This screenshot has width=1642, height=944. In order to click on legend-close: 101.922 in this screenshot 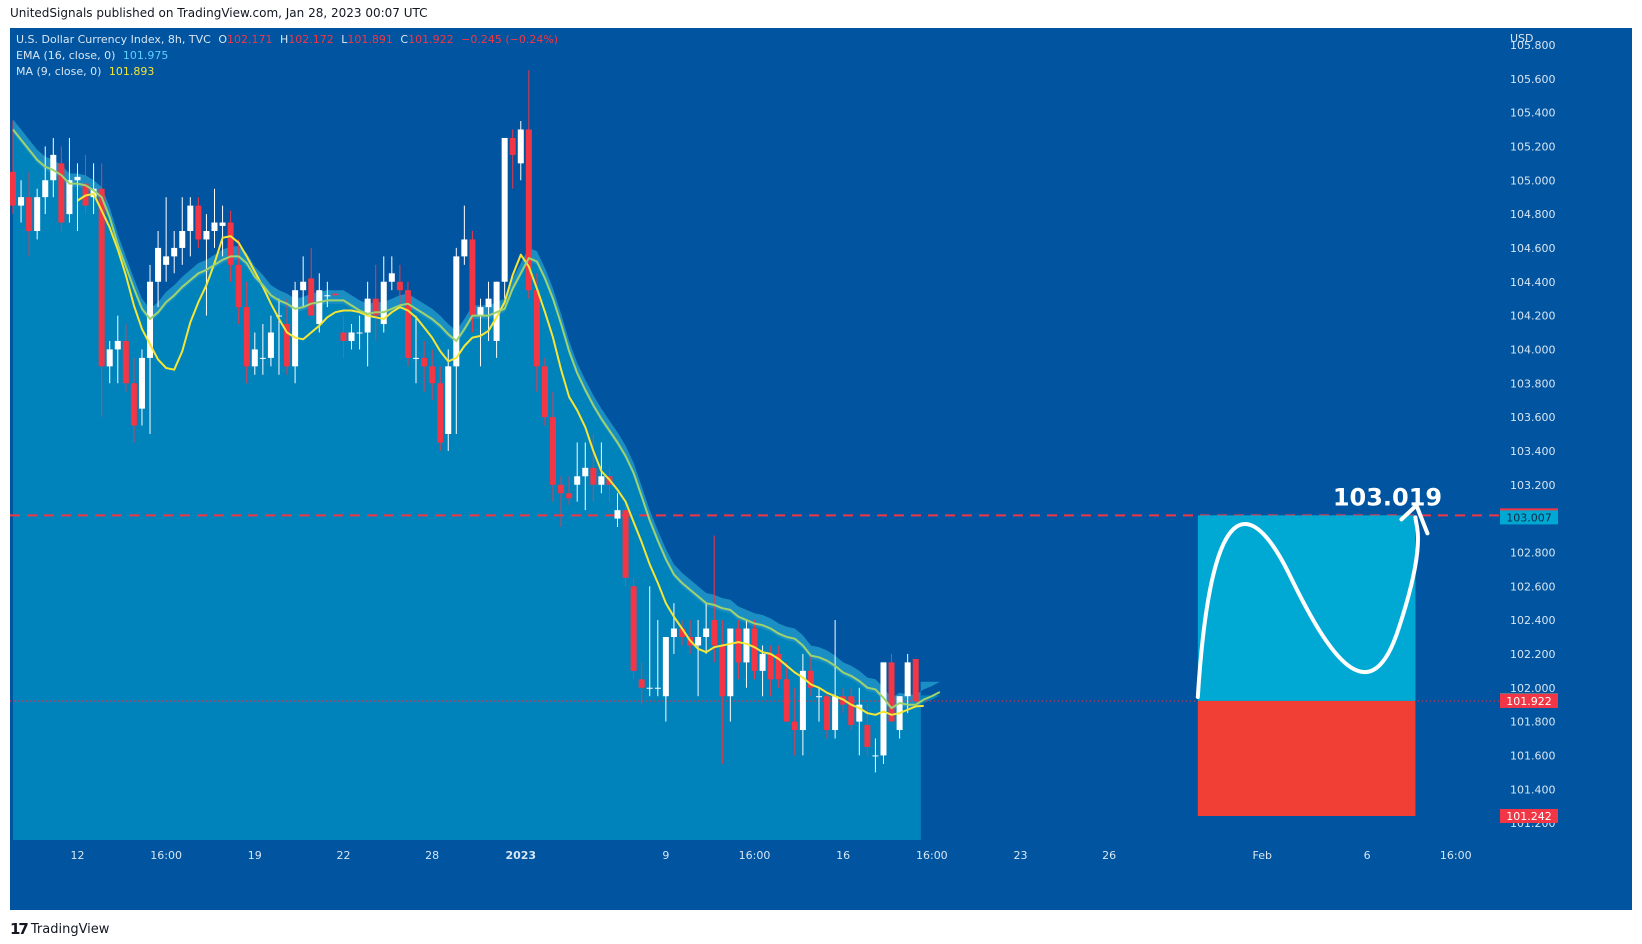, I will do `click(431, 39)`.